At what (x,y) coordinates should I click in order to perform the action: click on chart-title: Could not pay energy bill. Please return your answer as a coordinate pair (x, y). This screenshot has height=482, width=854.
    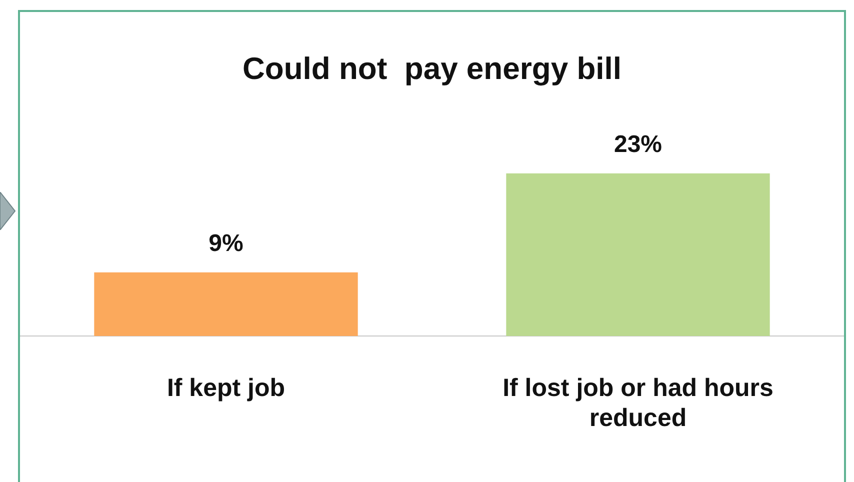
    Looking at the image, I should click on (432, 68).